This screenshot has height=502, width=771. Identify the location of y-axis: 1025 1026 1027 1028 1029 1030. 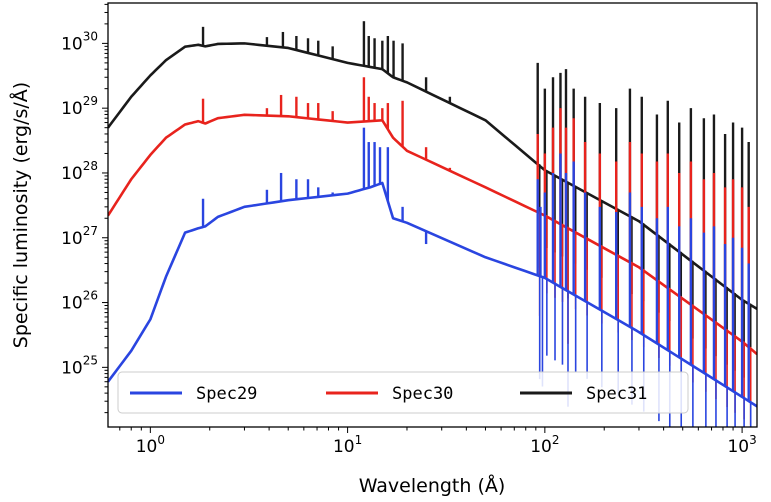
(84, 208).